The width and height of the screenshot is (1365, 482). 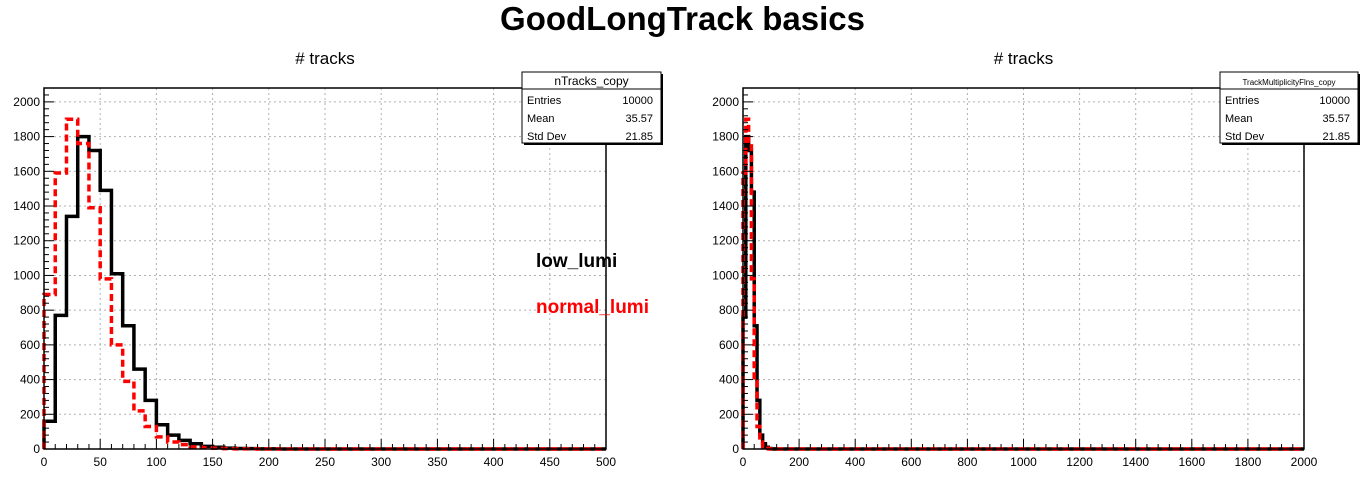 I want to click on x-tick-label: 300, so click(x=381, y=462).